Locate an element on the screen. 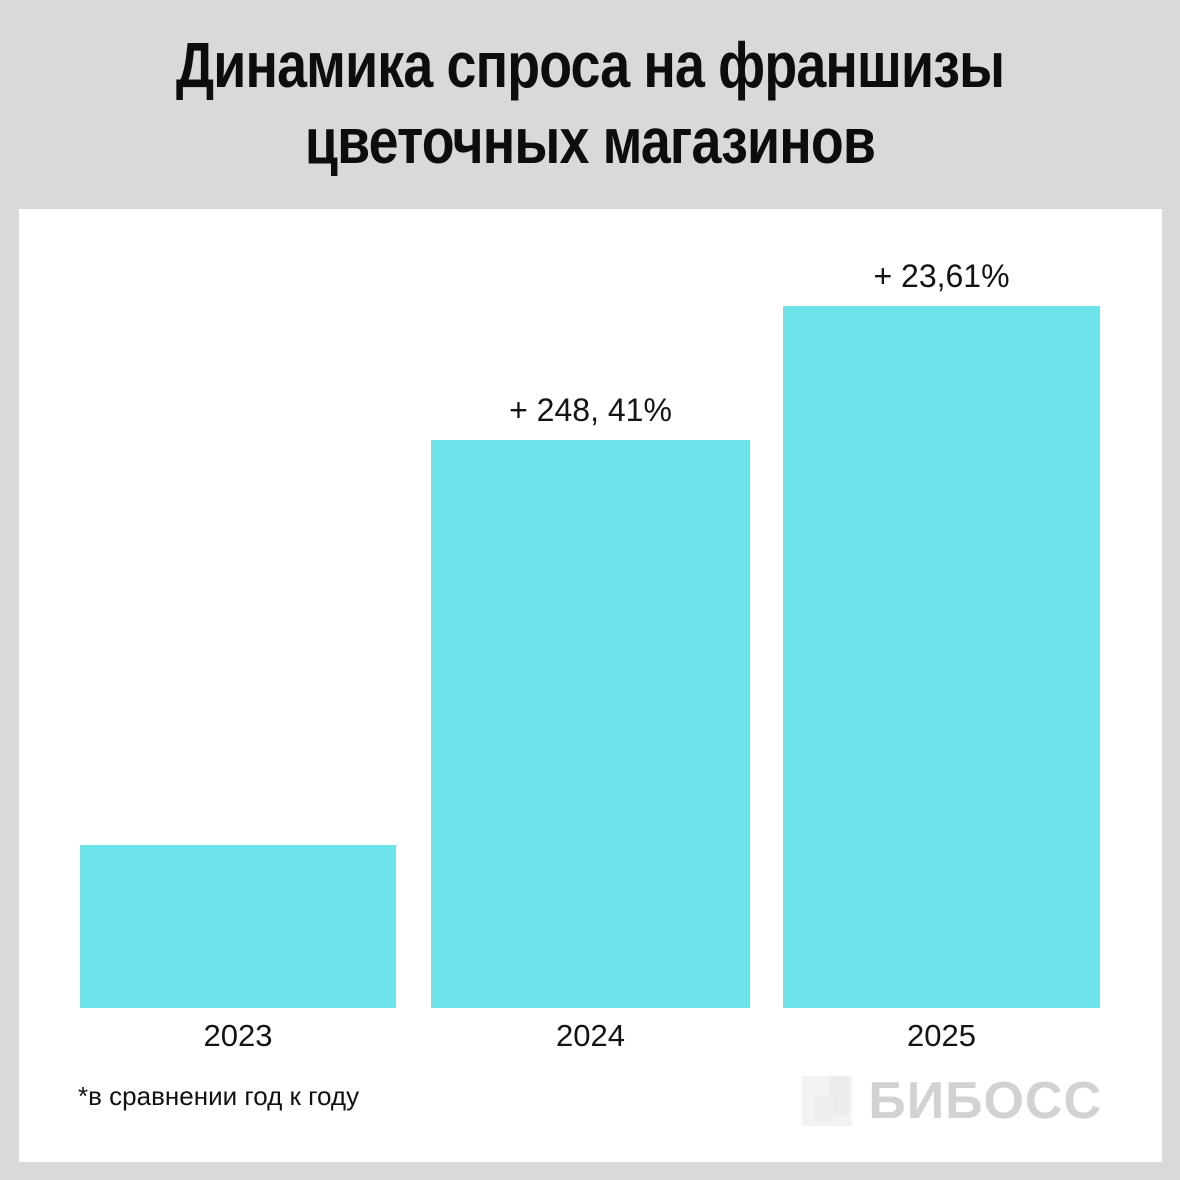 The image size is (1180, 1180). biboss-logo-text: БИБОСС is located at coordinates (985, 1101).